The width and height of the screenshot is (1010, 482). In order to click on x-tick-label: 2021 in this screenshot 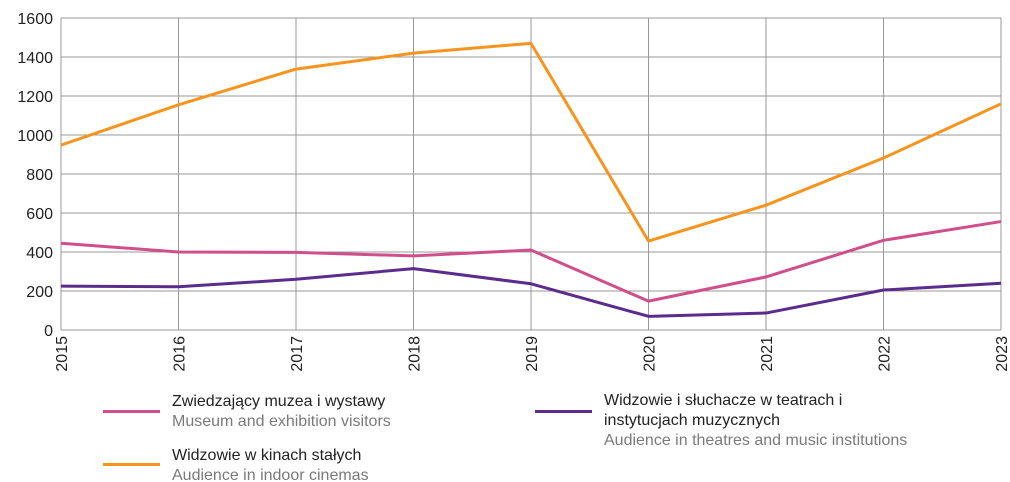, I will do `click(767, 354)`.